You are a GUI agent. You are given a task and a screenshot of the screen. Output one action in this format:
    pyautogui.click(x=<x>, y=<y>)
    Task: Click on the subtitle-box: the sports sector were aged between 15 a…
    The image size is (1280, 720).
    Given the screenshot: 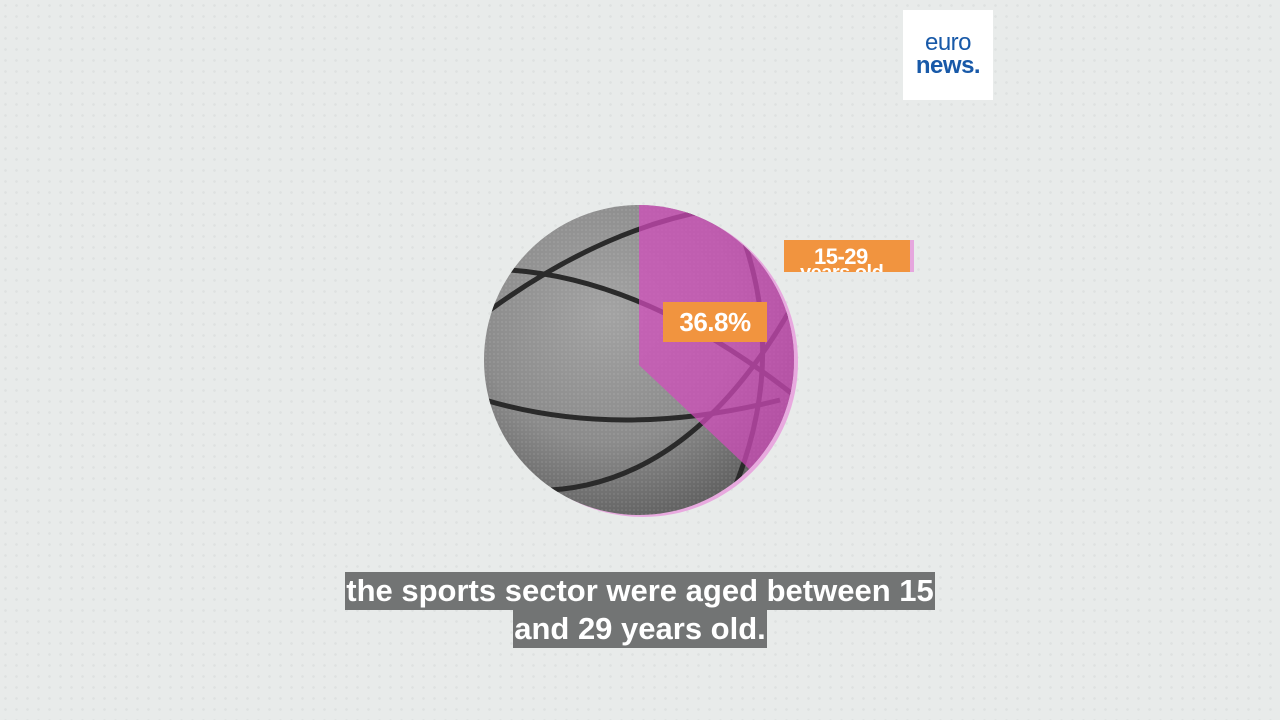 What is the action you would take?
    pyautogui.click(x=640, y=610)
    